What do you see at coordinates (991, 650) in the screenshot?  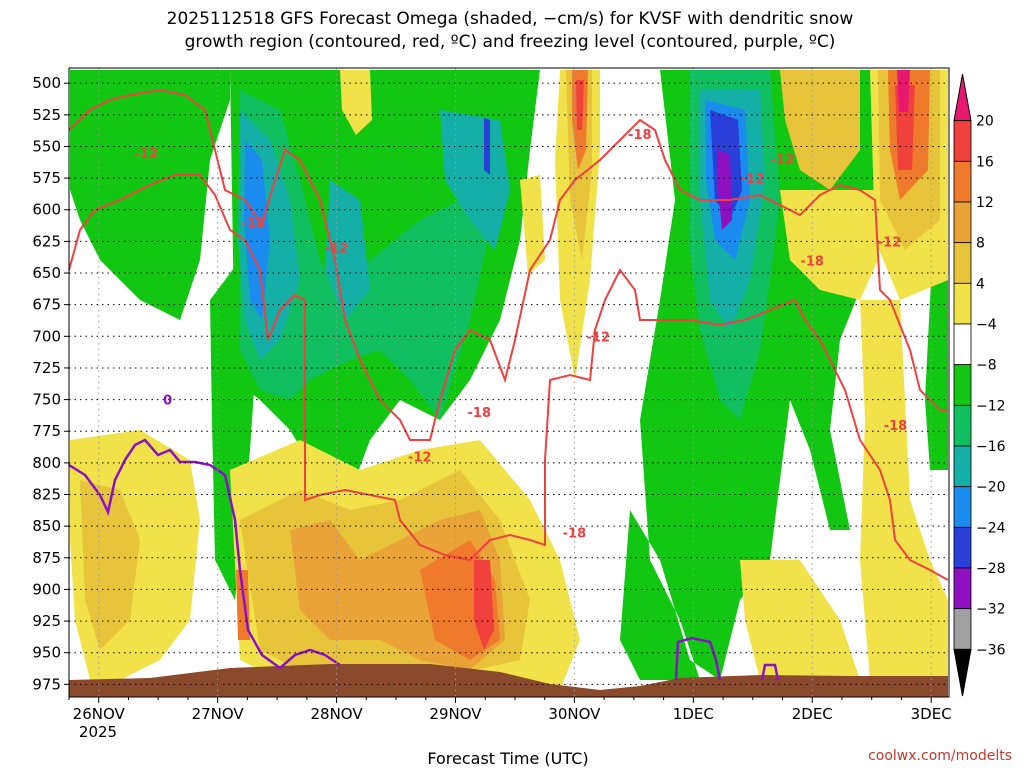 I see `colorbar-label: −36` at bounding box center [991, 650].